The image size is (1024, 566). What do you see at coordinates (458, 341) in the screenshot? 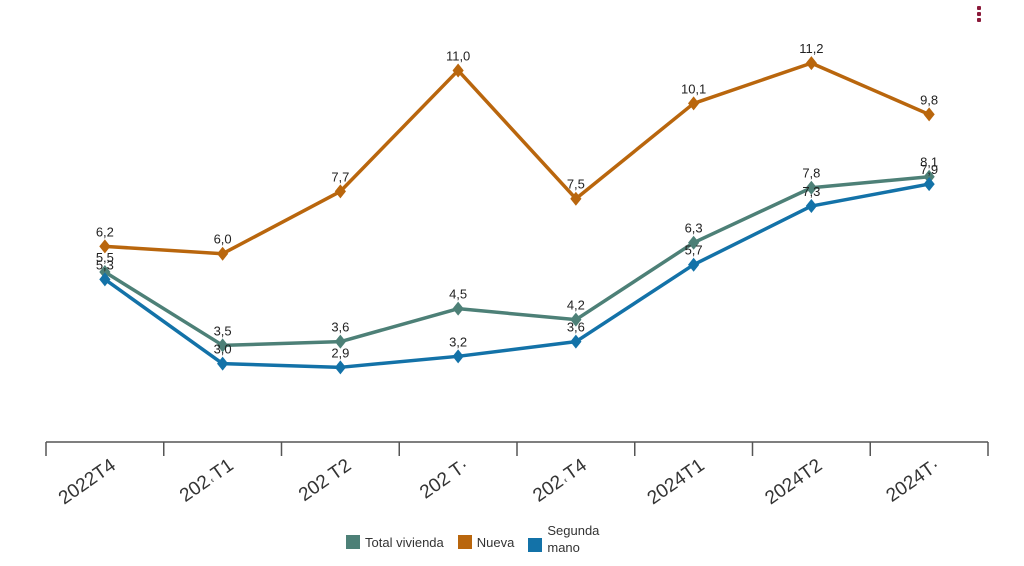
I see `data-label: 3,2` at bounding box center [458, 341].